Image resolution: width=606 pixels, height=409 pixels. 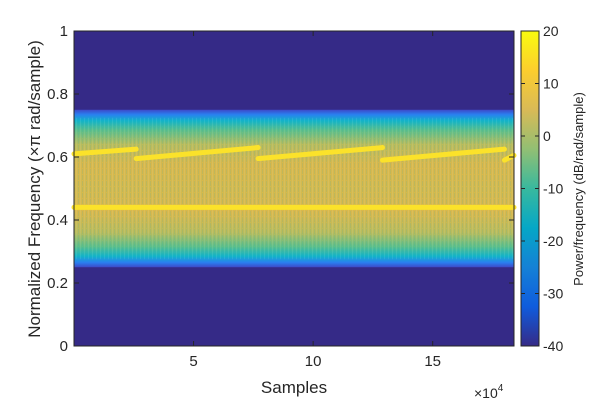 What do you see at coordinates (553, 241) in the screenshot?
I see `colorbar-tick-label: -20` at bounding box center [553, 241].